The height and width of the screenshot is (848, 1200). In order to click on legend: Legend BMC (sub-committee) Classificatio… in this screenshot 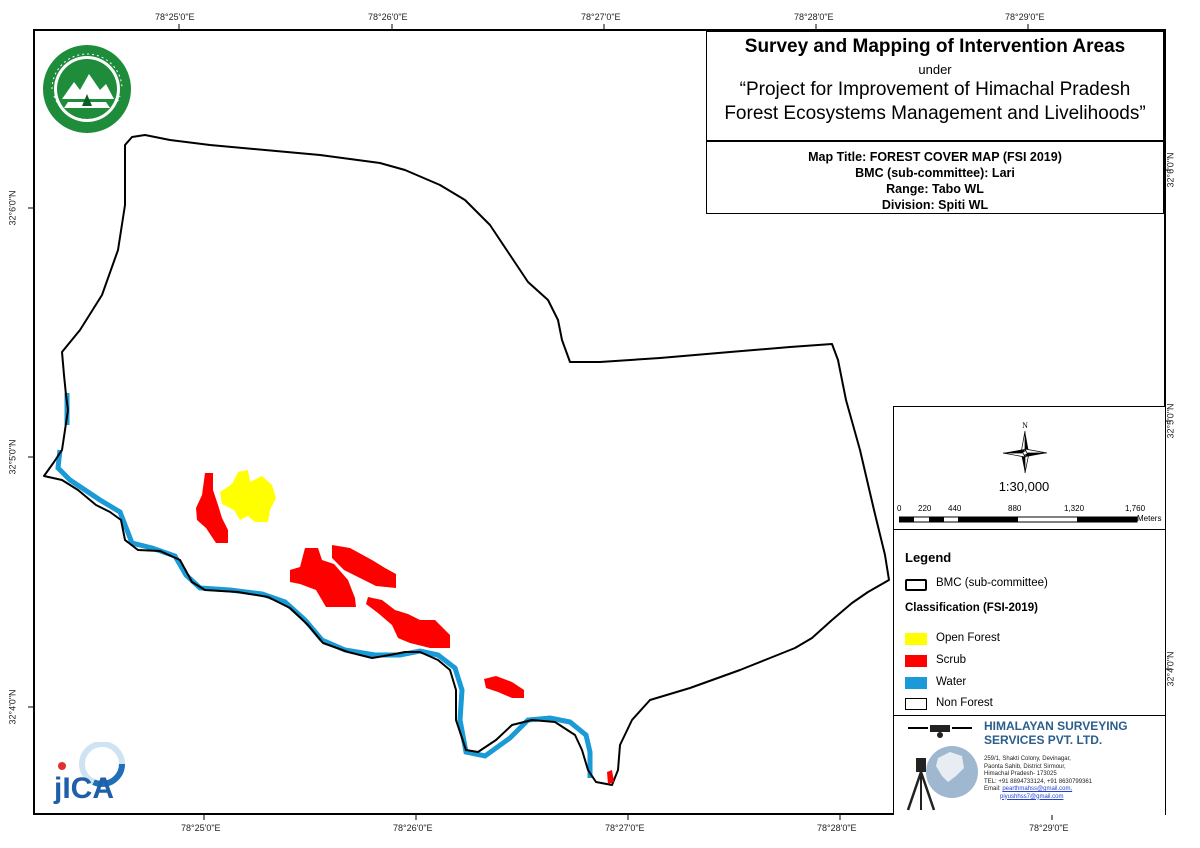, I will do `click(1029, 623)`.